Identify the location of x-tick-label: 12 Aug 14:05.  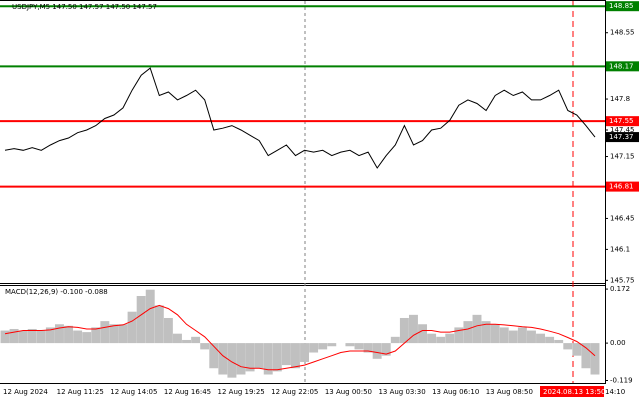
(133, 392).